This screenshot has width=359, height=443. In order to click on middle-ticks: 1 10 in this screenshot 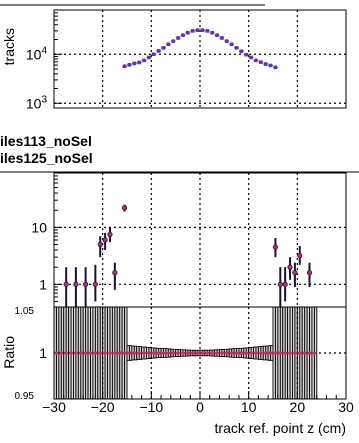, I will do `click(46, 238)`.